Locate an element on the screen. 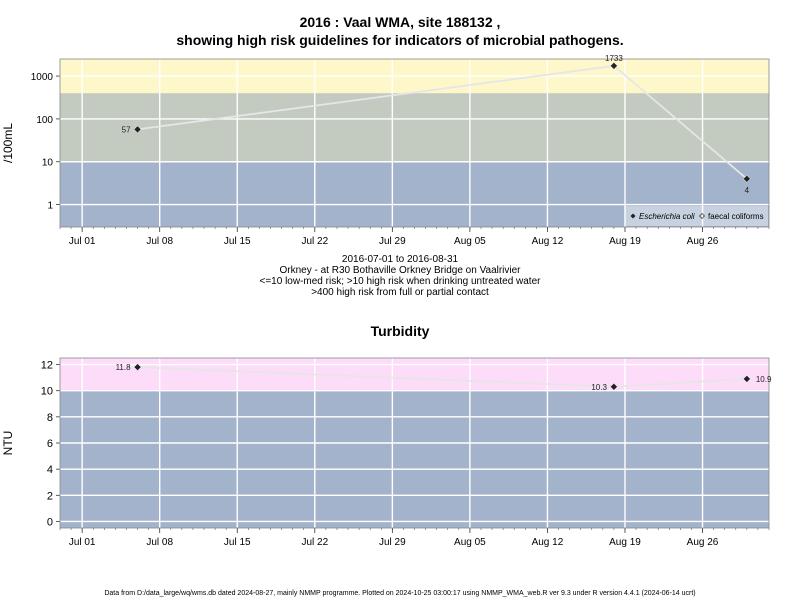 The image size is (800, 600). y-tick-label: 1000 is located at coordinates (42, 77).